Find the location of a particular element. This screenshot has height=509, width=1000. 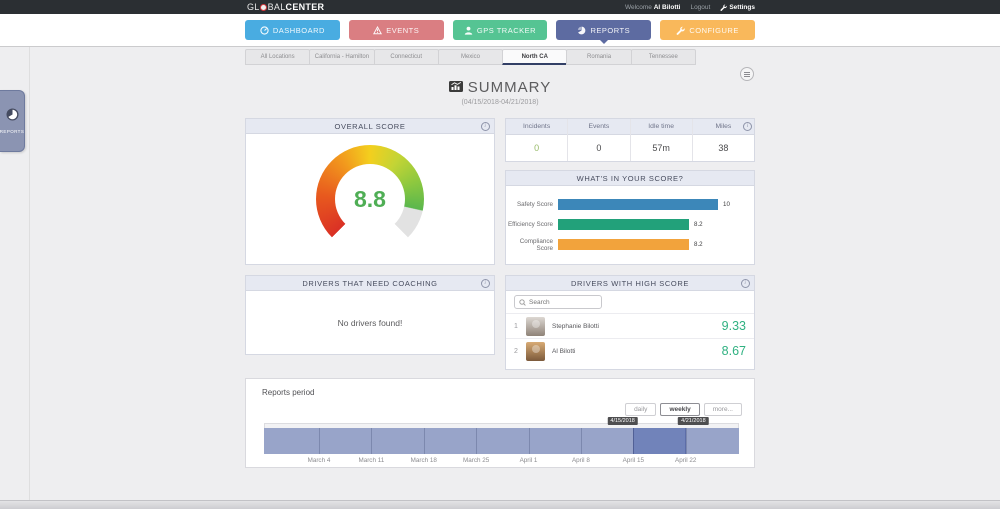

driver-row: 2 Al Bilotti 8.67 is located at coordinates (630, 350).